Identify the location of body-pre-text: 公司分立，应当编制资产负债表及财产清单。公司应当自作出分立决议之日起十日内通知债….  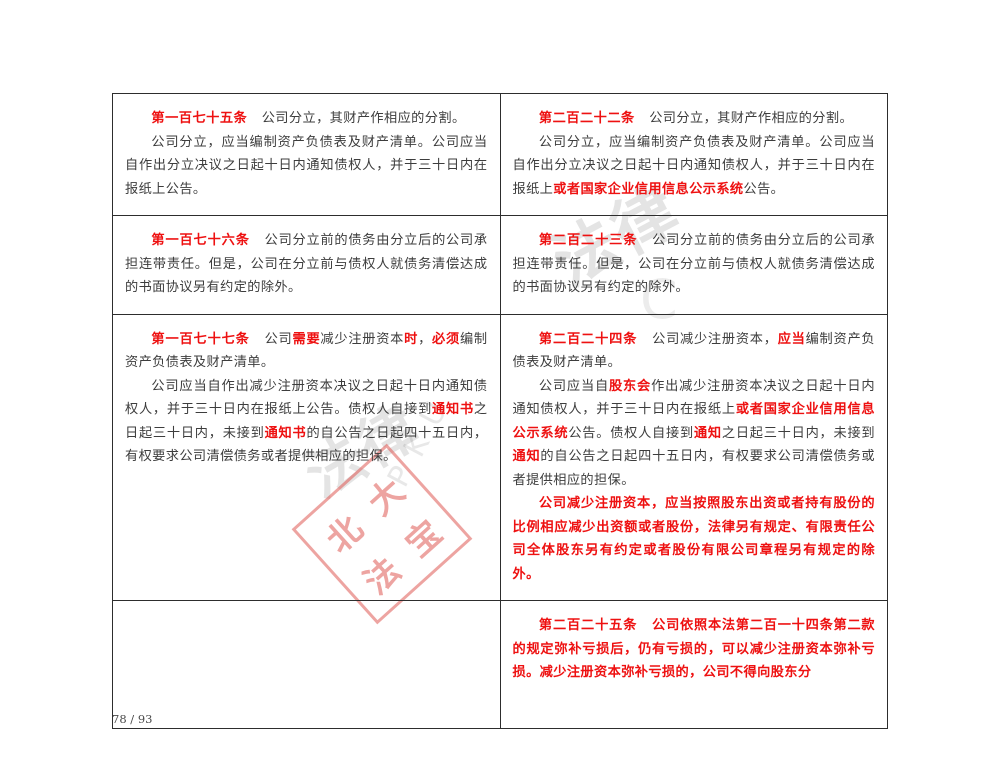
(693, 165).